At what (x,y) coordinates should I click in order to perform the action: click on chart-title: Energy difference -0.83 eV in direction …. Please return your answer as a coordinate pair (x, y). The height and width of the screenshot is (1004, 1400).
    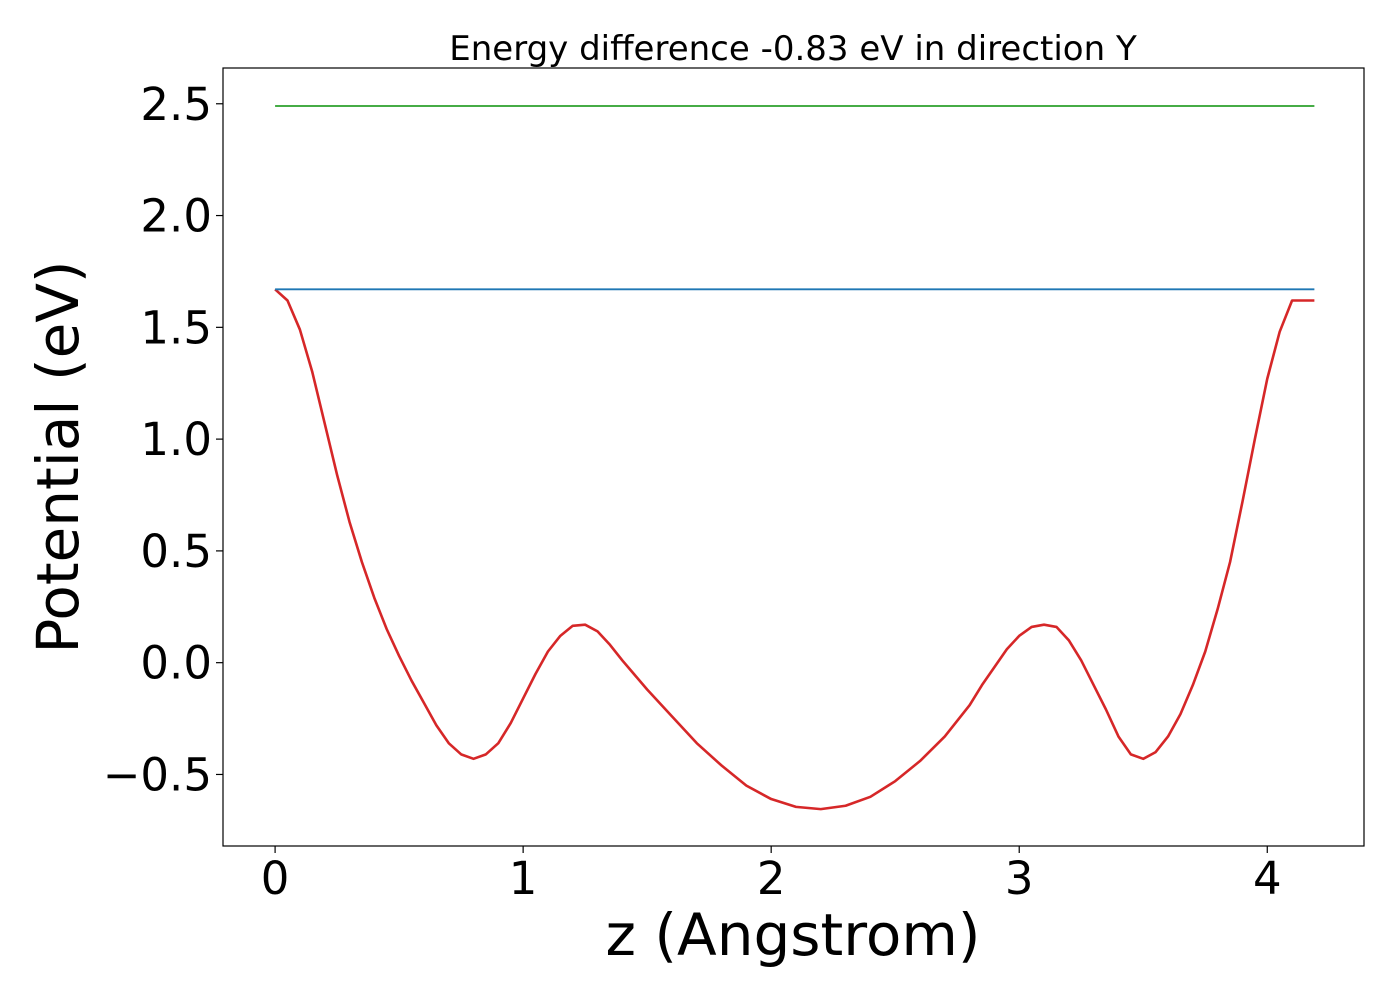
    Looking at the image, I should click on (793, 49).